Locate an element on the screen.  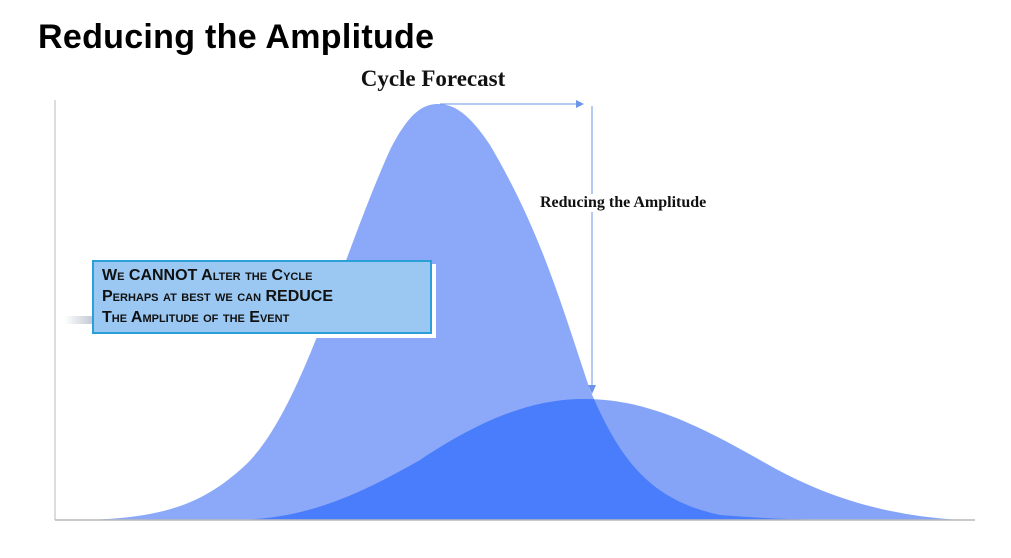
peak-reference-arrowhead is located at coordinates (580, 104).